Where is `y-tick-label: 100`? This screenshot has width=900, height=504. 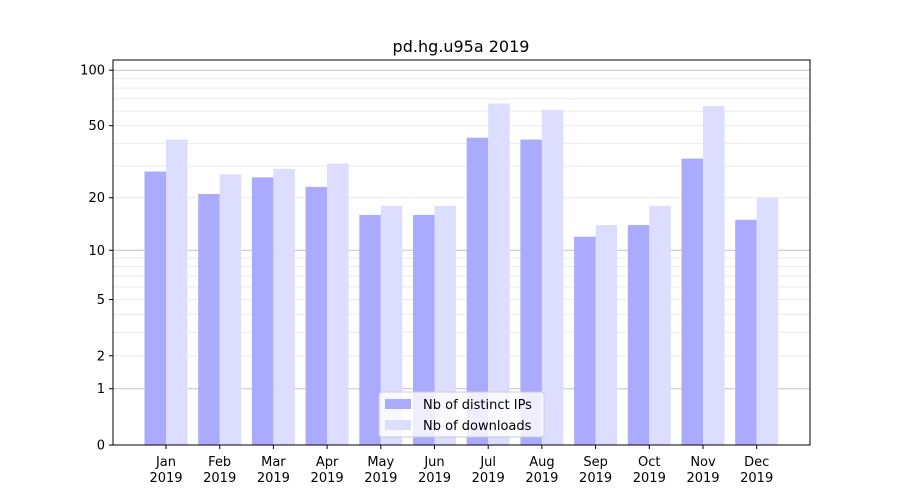 y-tick-label: 100 is located at coordinates (92, 71).